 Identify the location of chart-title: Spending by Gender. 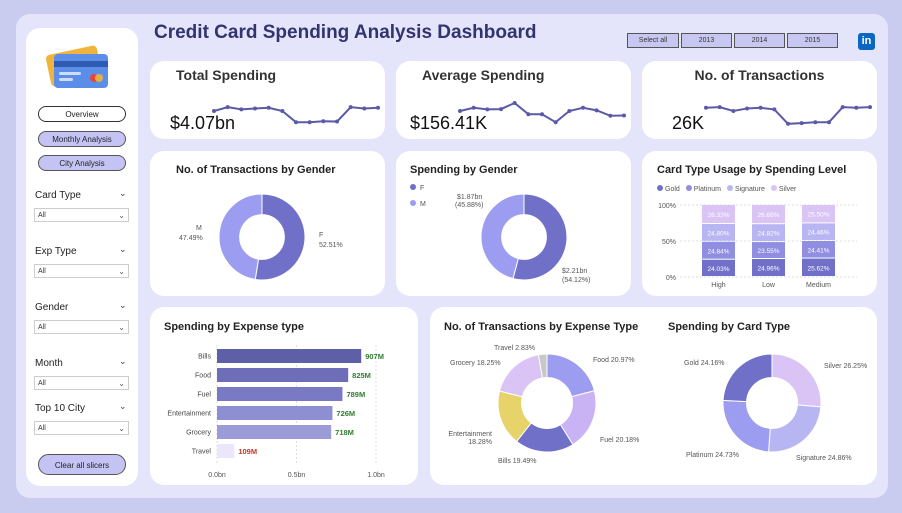
(464, 170).